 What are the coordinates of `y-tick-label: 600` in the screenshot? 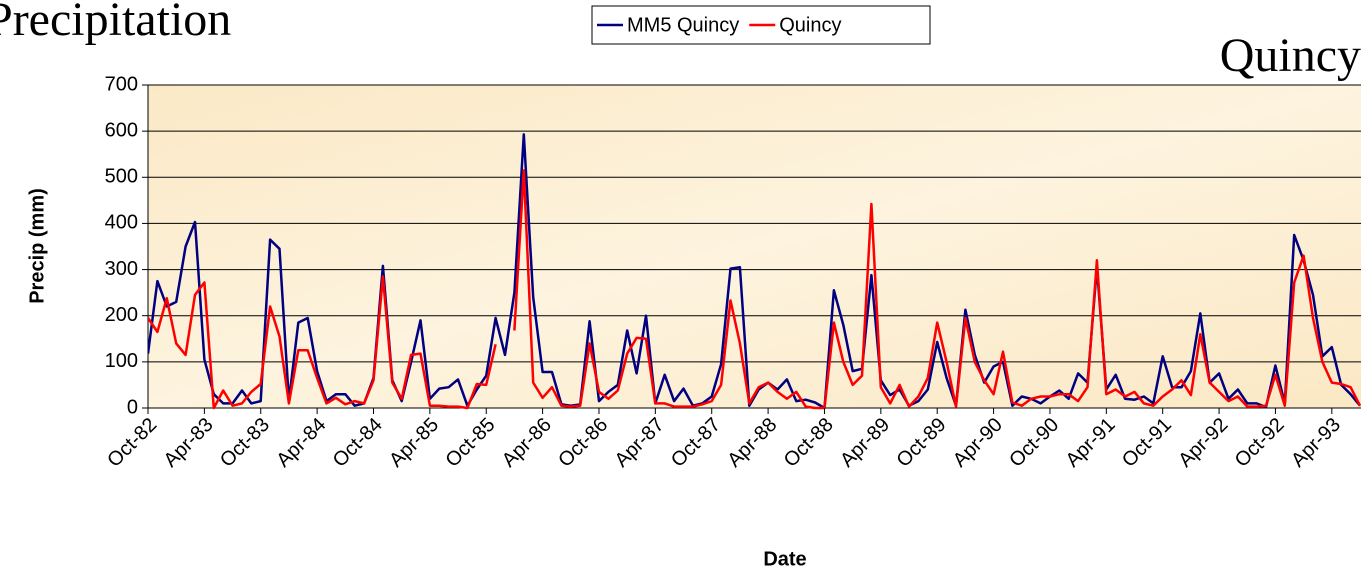 It's located at (121, 130).